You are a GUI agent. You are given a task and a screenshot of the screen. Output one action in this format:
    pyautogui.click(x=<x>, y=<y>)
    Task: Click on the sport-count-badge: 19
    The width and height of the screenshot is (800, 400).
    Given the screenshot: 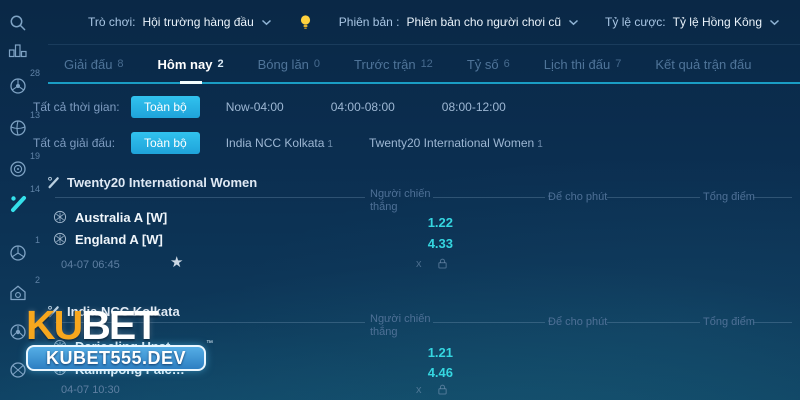 What is the action you would take?
    pyautogui.click(x=34, y=156)
    